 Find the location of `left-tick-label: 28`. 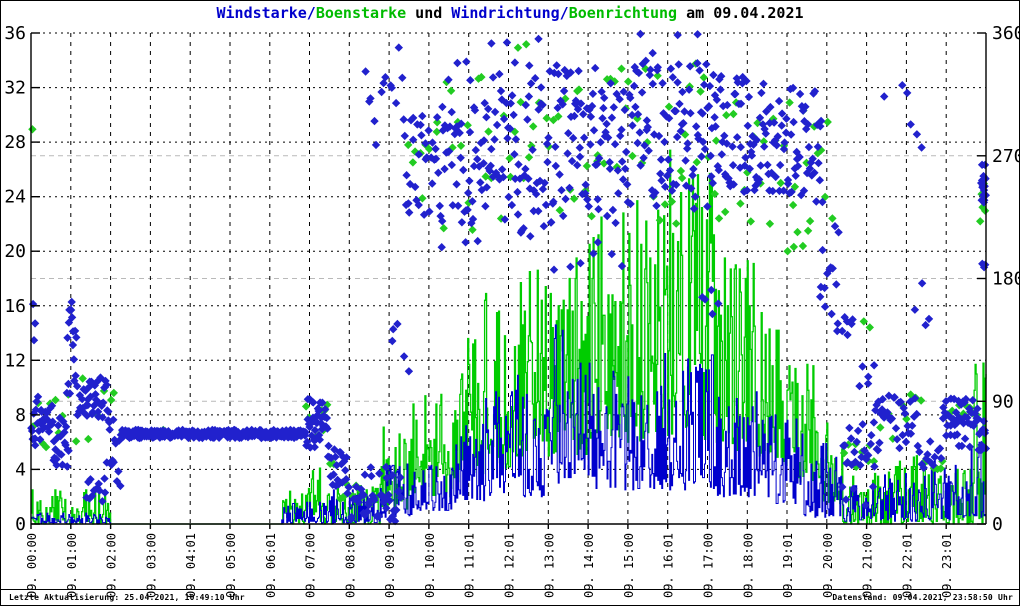

left-tick-label: 28 is located at coordinates (15, 142).